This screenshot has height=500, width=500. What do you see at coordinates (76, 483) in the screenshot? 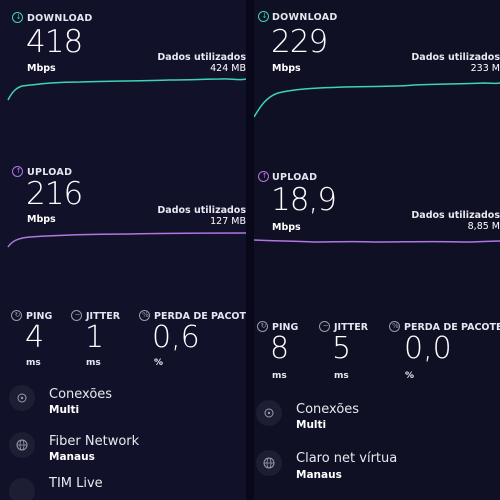
I see `provider-name: TIM Live` at bounding box center [76, 483].